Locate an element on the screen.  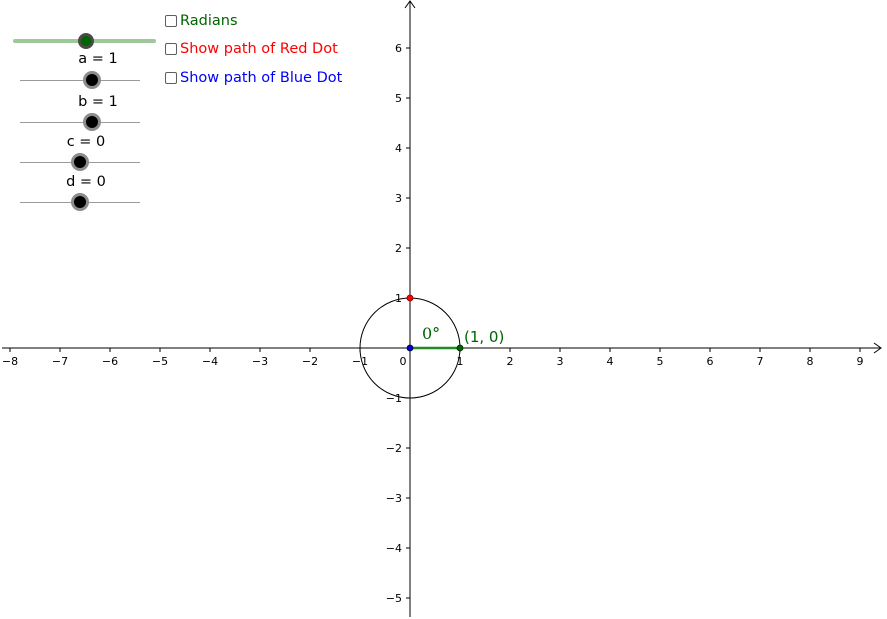
radians-checkbox: Radians is located at coordinates (201, 21).